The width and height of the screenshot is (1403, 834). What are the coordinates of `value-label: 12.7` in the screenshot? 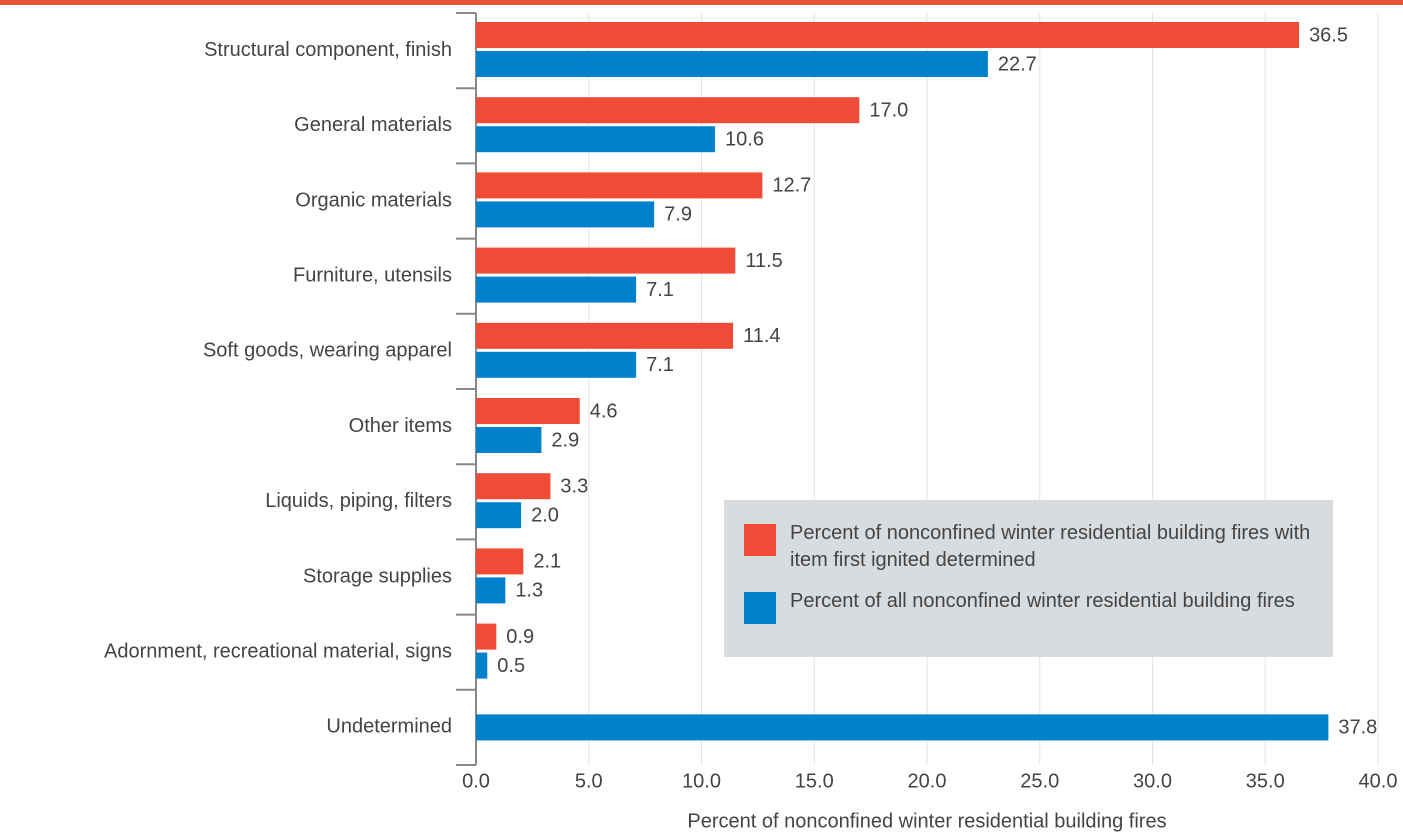 It's located at (791, 186).